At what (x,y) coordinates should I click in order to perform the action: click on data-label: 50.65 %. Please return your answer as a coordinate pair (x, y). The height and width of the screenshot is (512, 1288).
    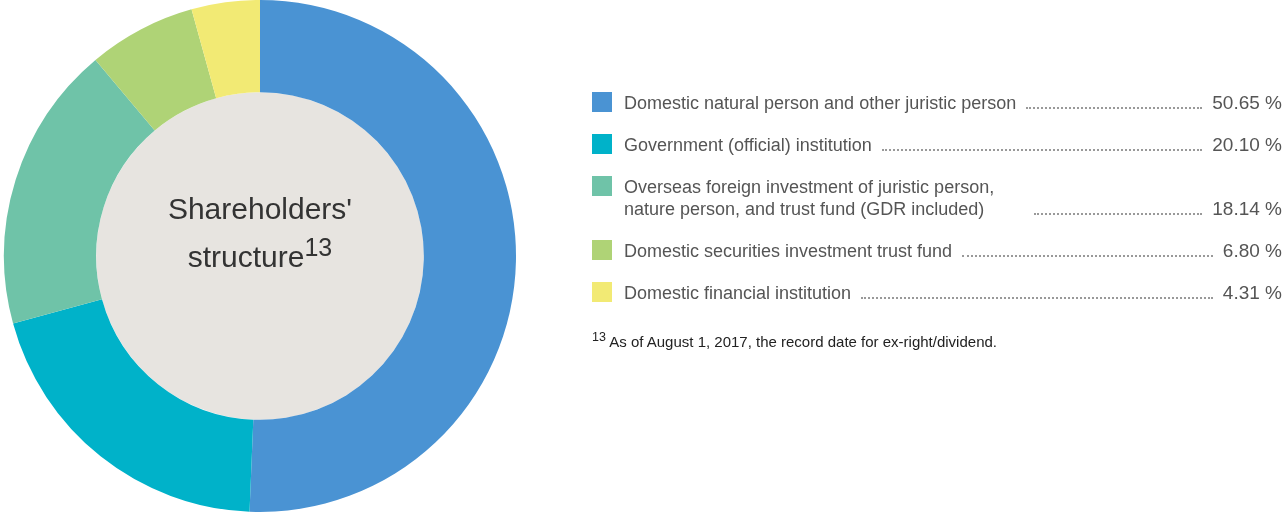
    Looking at the image, I should click on (1247, 103).